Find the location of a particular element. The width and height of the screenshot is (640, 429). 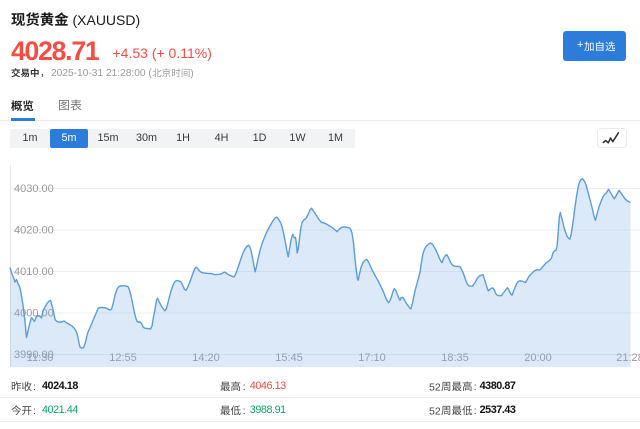

svg-text: 11:30 is located at coordinates (40, 358).